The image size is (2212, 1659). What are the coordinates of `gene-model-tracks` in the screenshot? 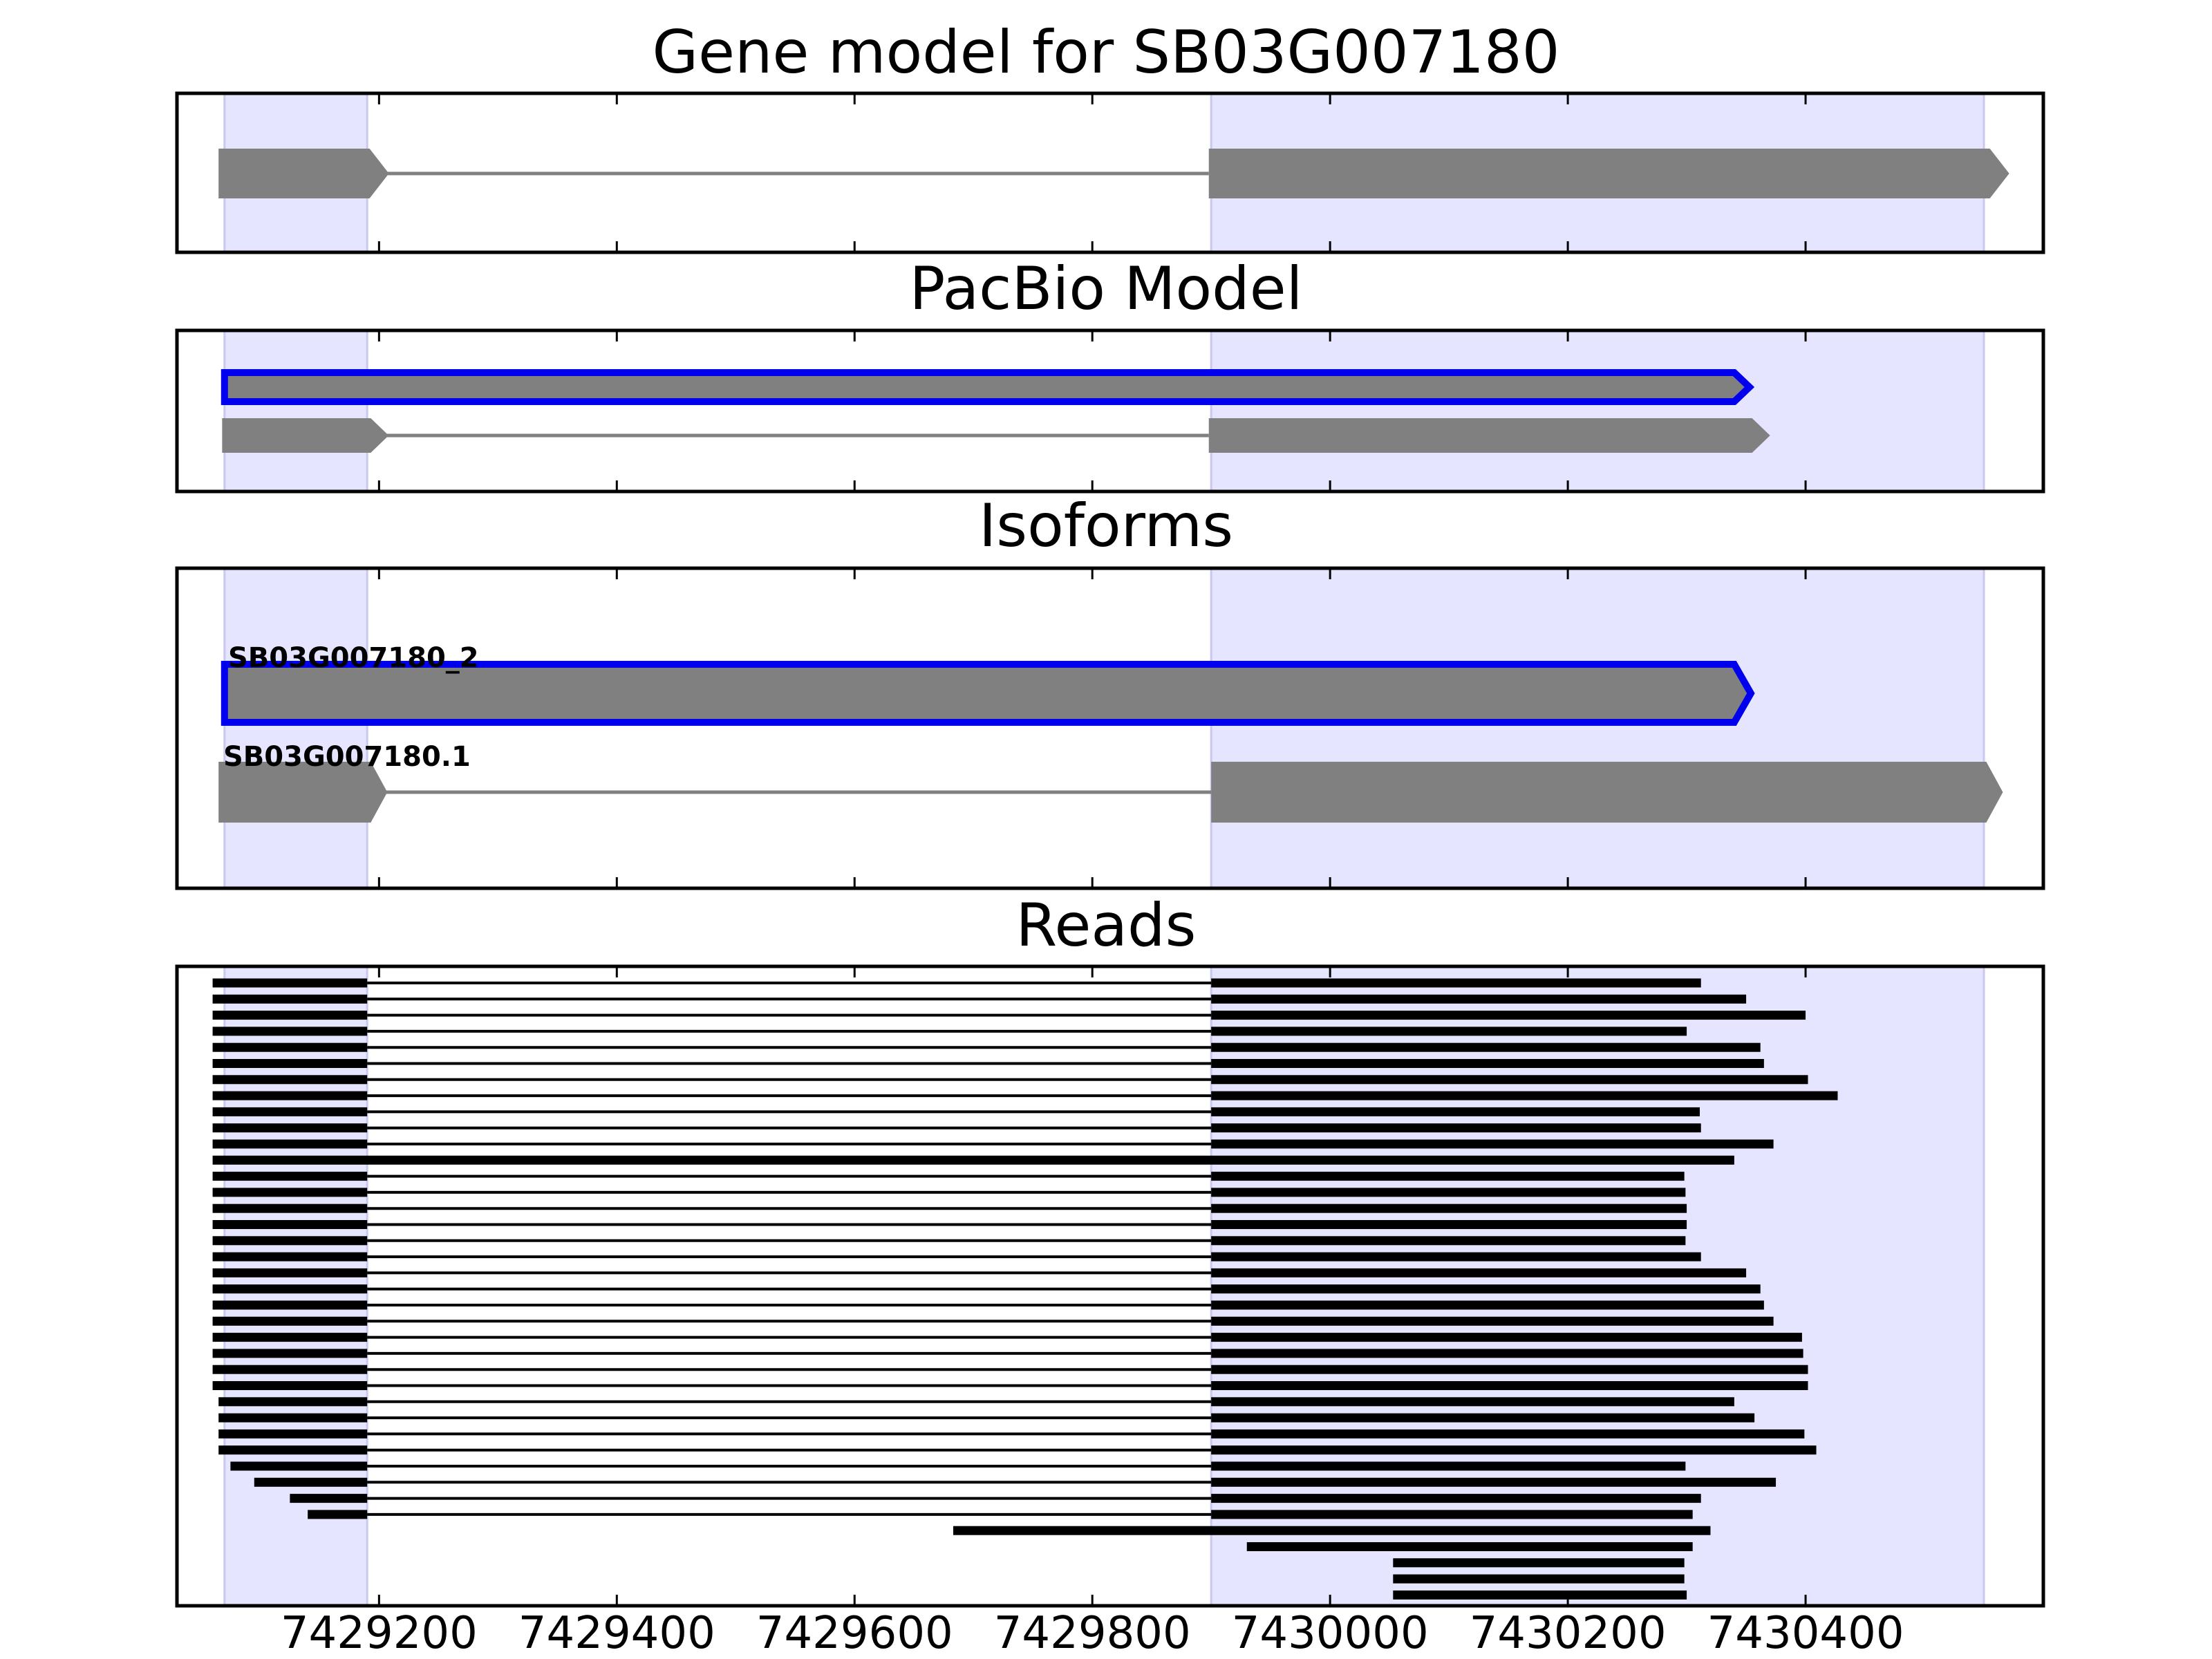 It's located at (1113, 174).